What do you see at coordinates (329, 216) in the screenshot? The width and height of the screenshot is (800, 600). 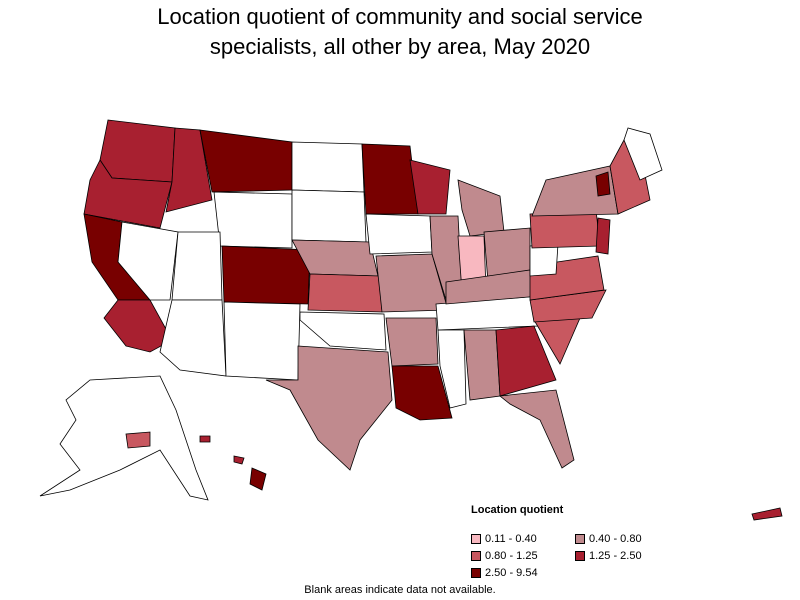 I see `region-south-dakota` at bounding box center [329, 216].